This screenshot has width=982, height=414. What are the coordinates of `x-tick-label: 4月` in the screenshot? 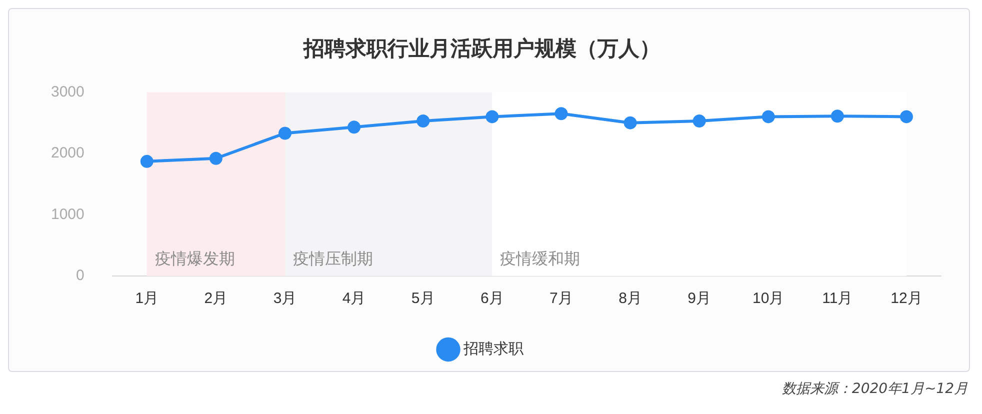 It's located at (354, 299).